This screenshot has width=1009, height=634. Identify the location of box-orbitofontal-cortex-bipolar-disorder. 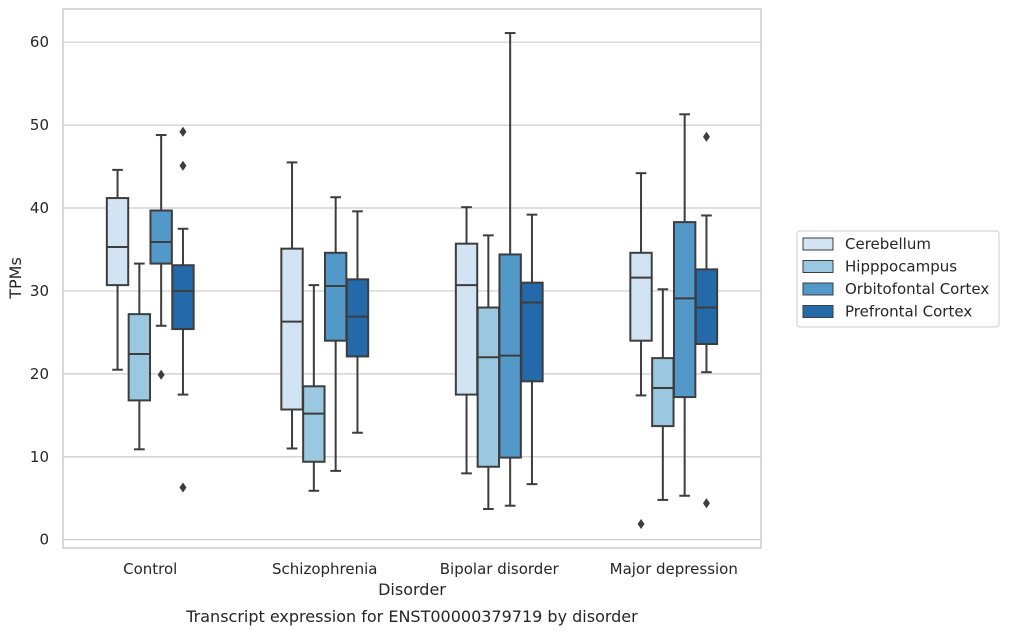
(510, 269).